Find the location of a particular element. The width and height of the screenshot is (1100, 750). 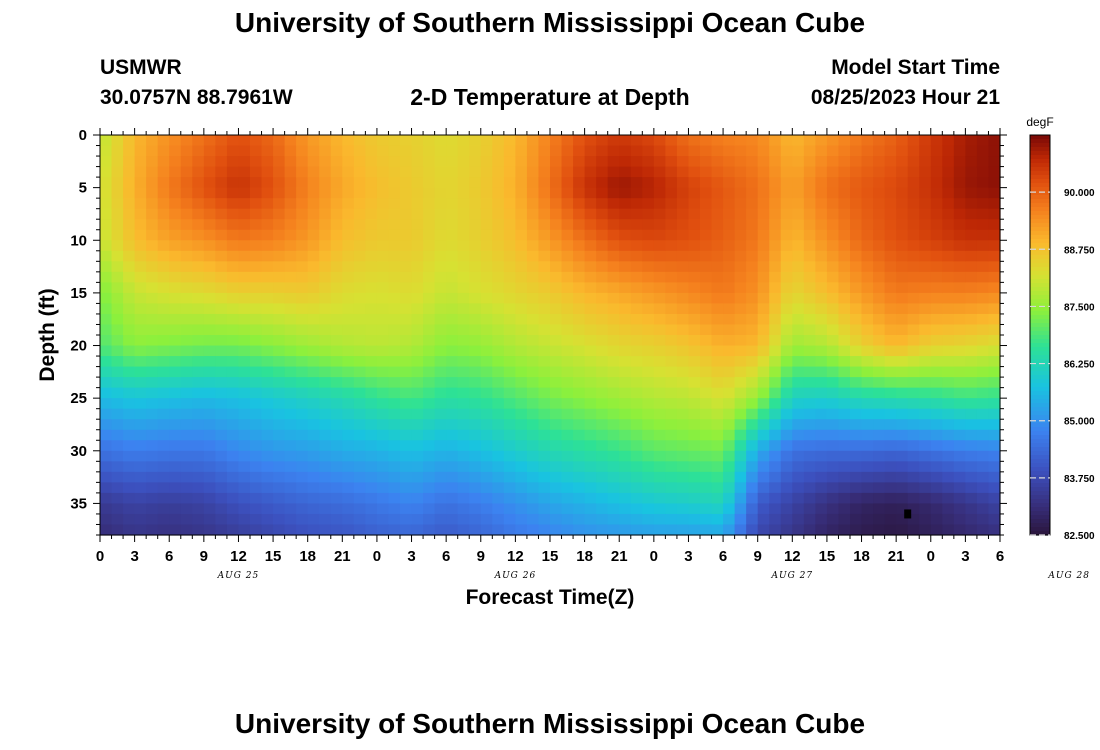

y-tick-label: 5 is located at coordinates (83, 188).